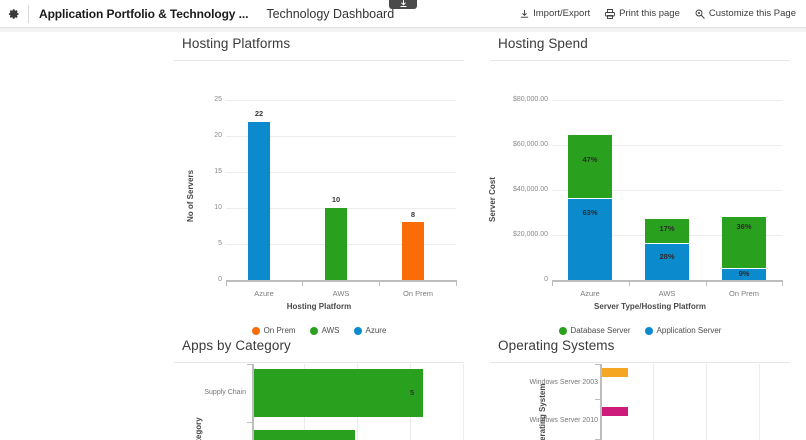 The width and height of the screenshot is (806, 440). Describe the element at coordinates (744, 242) in the screenshot. I see `bar-on-prem-database-server` at that location.